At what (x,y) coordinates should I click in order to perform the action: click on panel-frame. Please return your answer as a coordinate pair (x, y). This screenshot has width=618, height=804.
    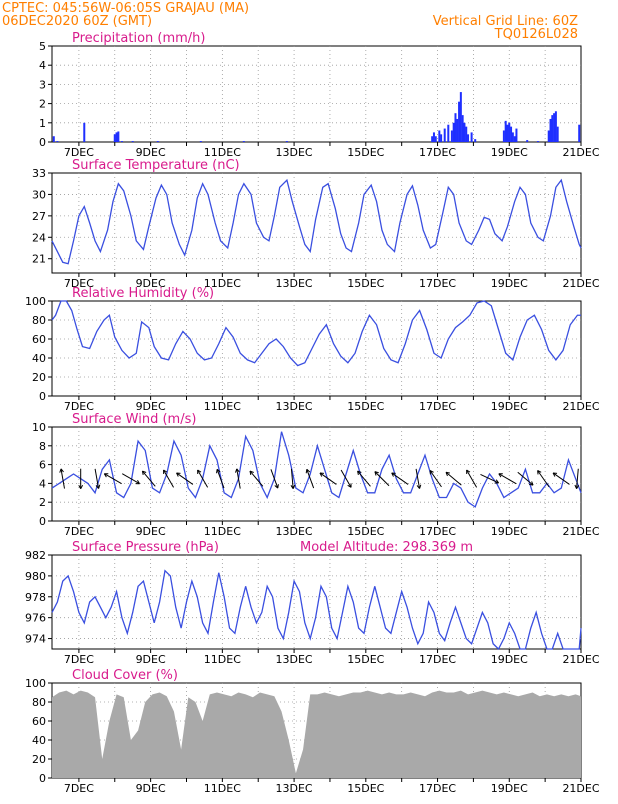
    Looking at the image, I should click on (316, 94).